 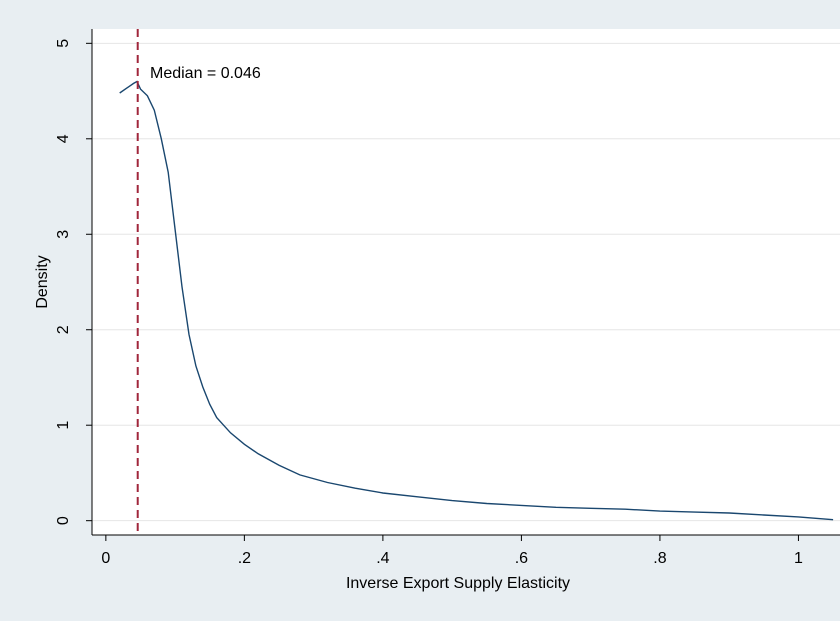 I want to click on x-tick-label: 1, so click(x=798, y=558).